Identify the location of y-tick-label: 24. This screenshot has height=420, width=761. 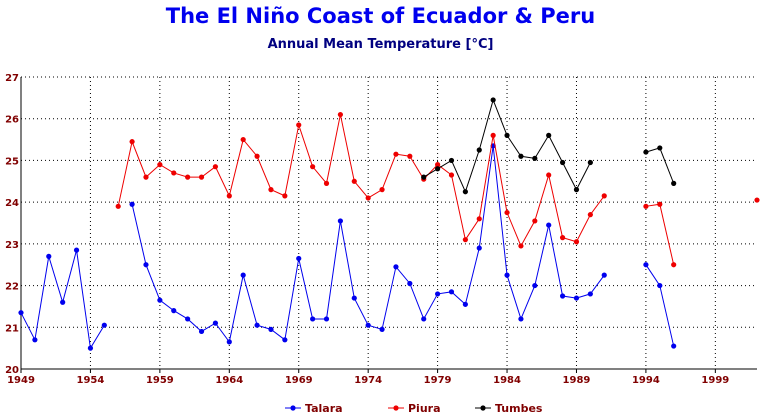
(12, 203).